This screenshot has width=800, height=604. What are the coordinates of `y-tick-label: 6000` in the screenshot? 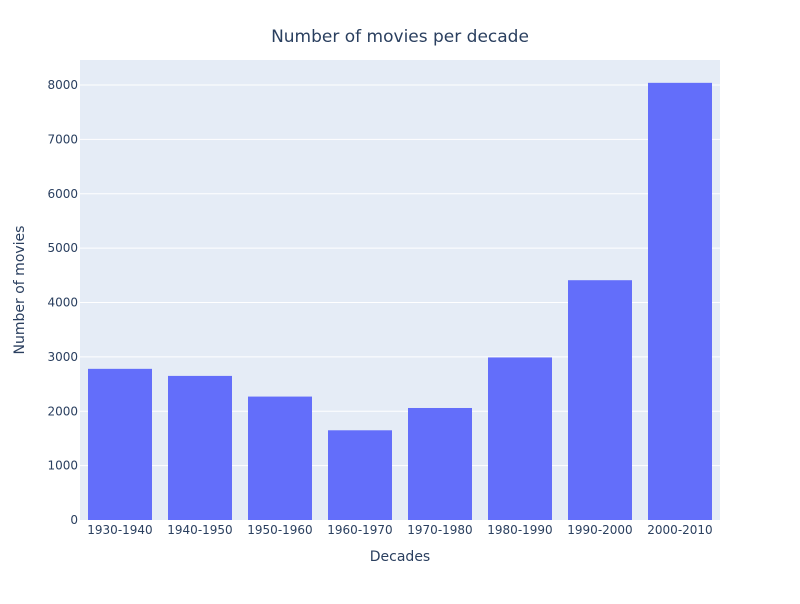 It's located at (62, 194).